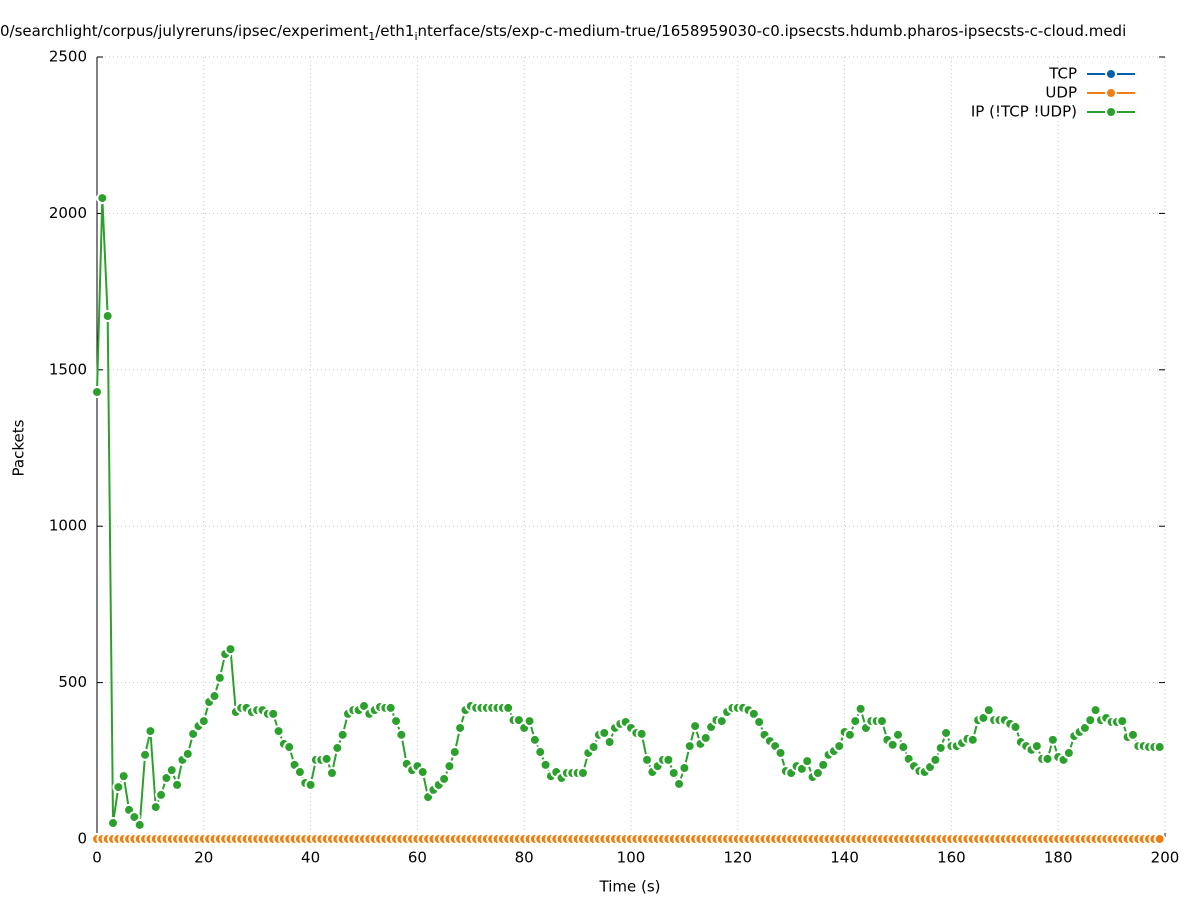 This screenshot has width=1197, height=900. What do you see at coordinates (68, 57) in the screenshot?
I see `y-tick-label: 2500` at bounding box center [68, 57].